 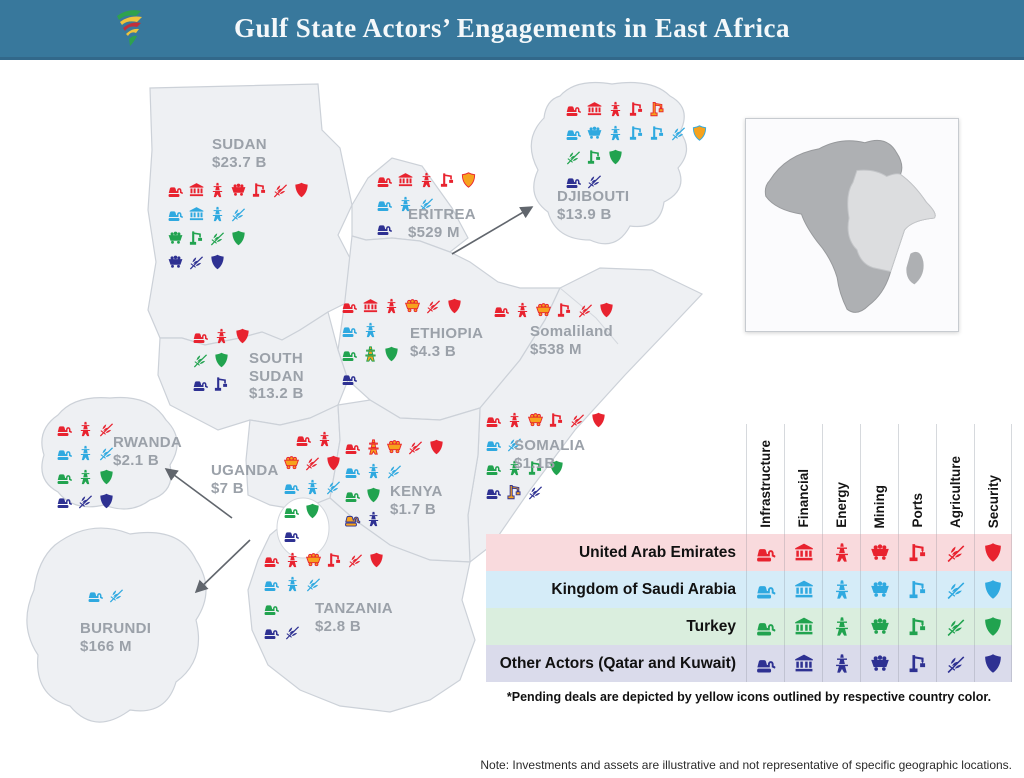 I want to click on legend-column-label: Security, so click(x=993, y=501).